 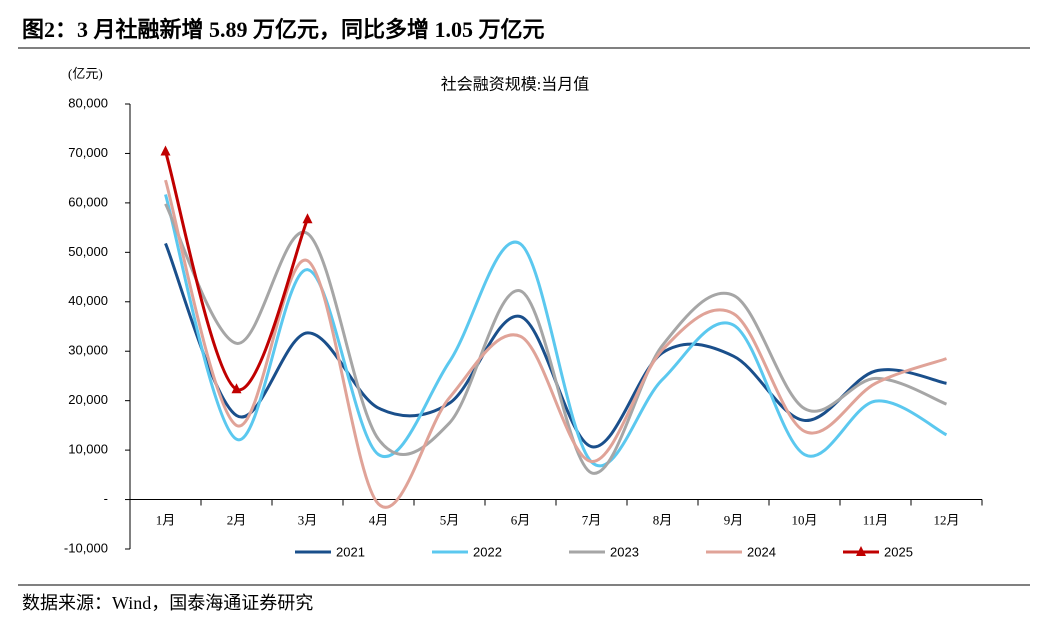 What do you see at coordinates (106, 498) in the screenshot?
I see `y-tick-label: -` at bounding box center [106, 498].